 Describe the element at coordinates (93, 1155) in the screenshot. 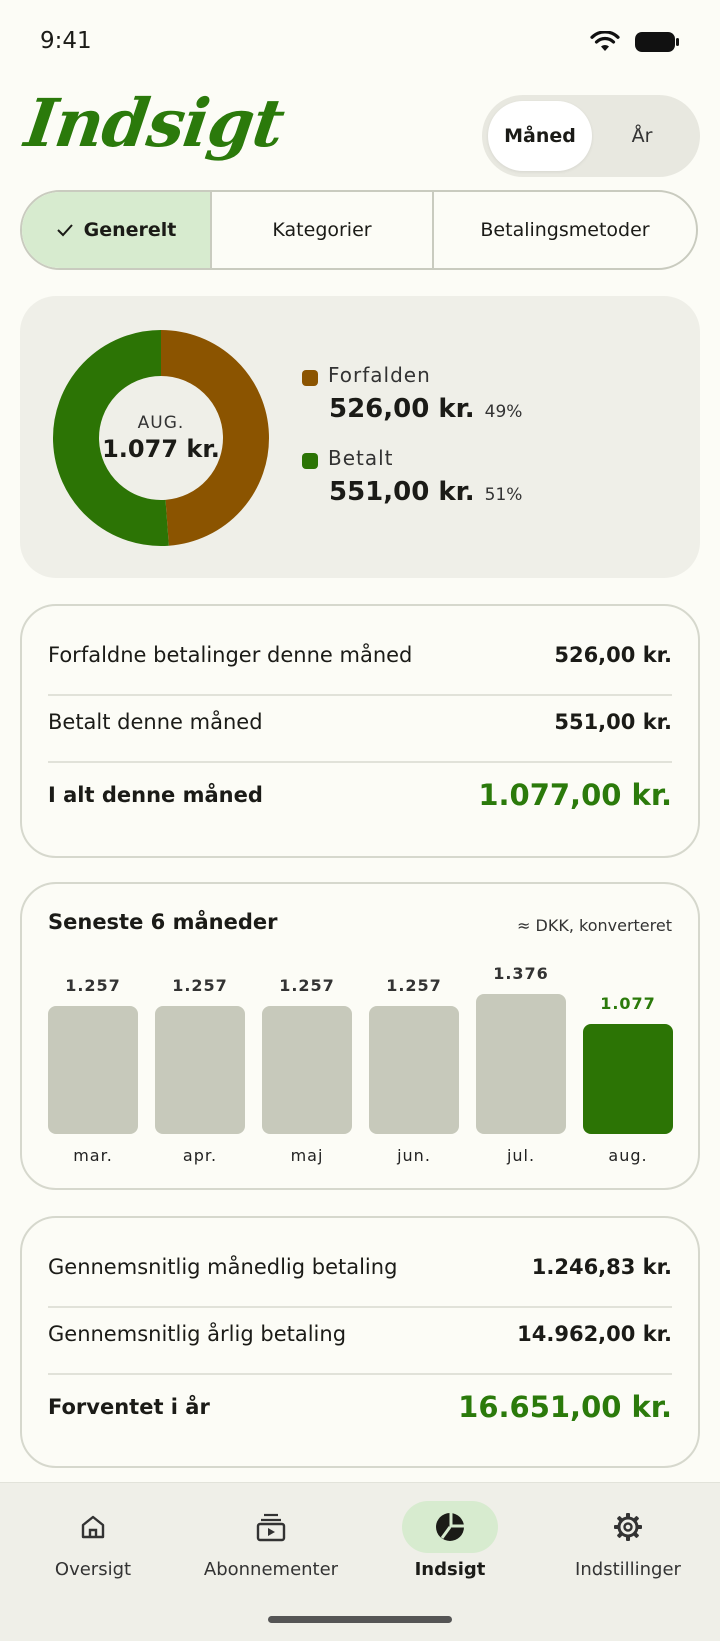

I see `bar-category-label: mar.` at that location.